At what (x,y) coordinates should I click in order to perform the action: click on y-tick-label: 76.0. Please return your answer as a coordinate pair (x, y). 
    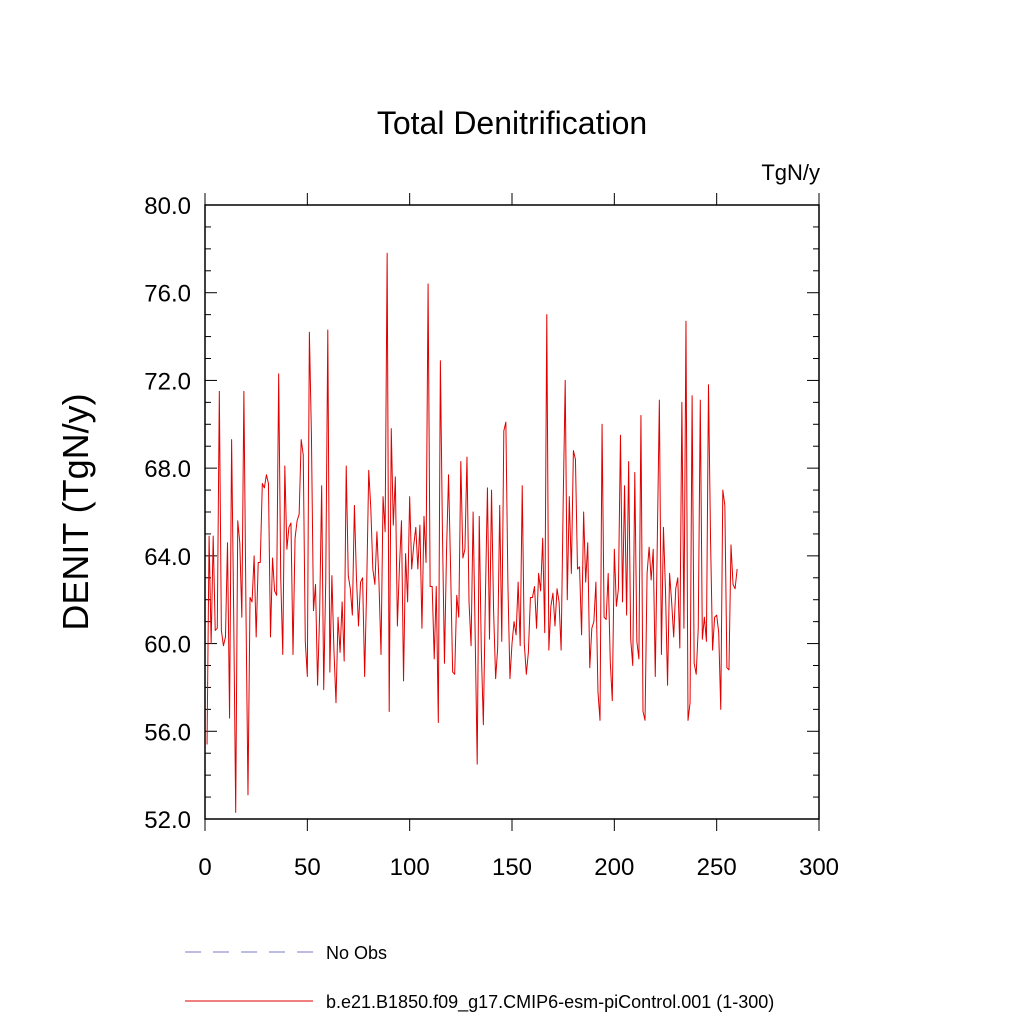
    Looking at the image, I should click on (167, 294).